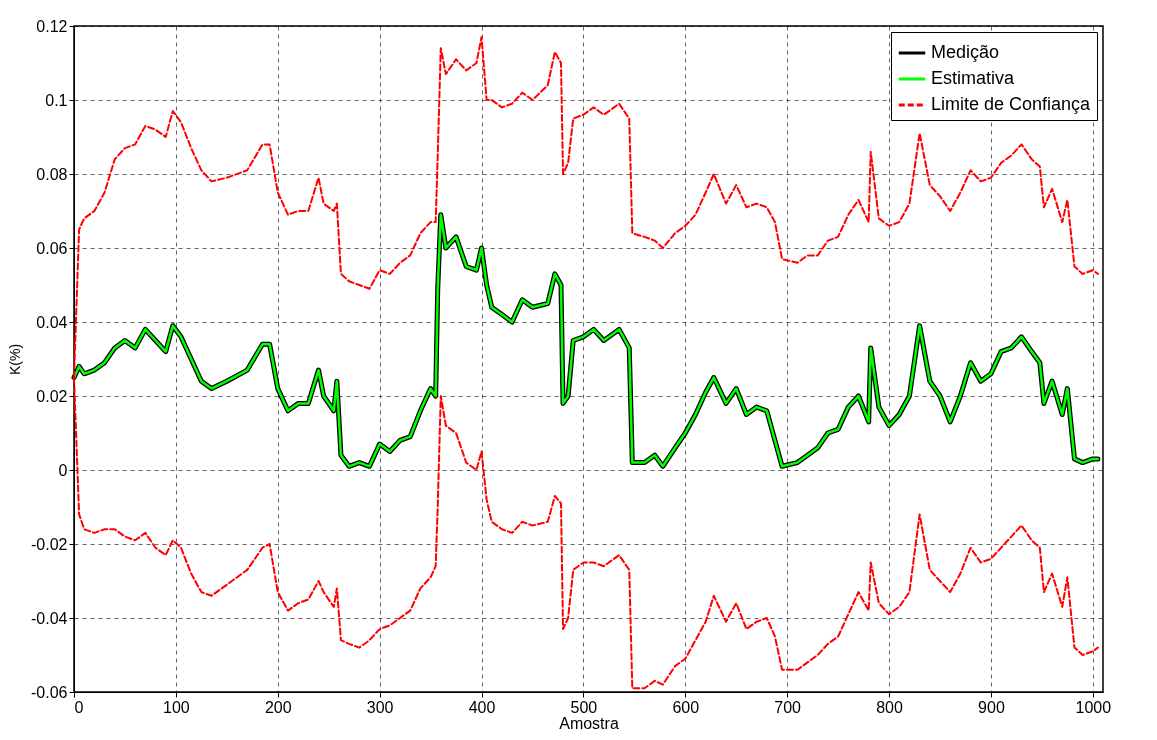 The width and height of the screenshot is (1157, 740). What do you see at coordinates (482, 707) in the screenshot?
I see `x-tick-label: 400` at bounding box center [482, 707].